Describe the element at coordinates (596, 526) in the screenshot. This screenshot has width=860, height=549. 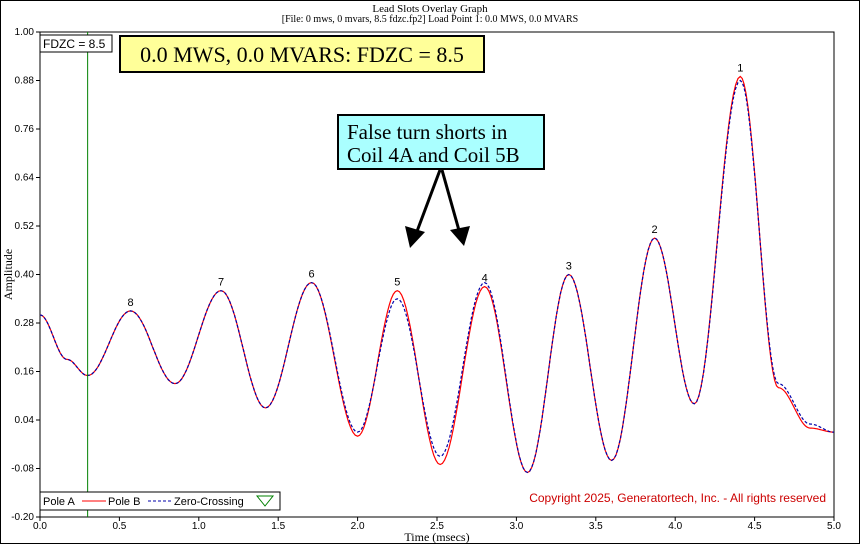
I see `x-tick-label: 3.5` at that location.